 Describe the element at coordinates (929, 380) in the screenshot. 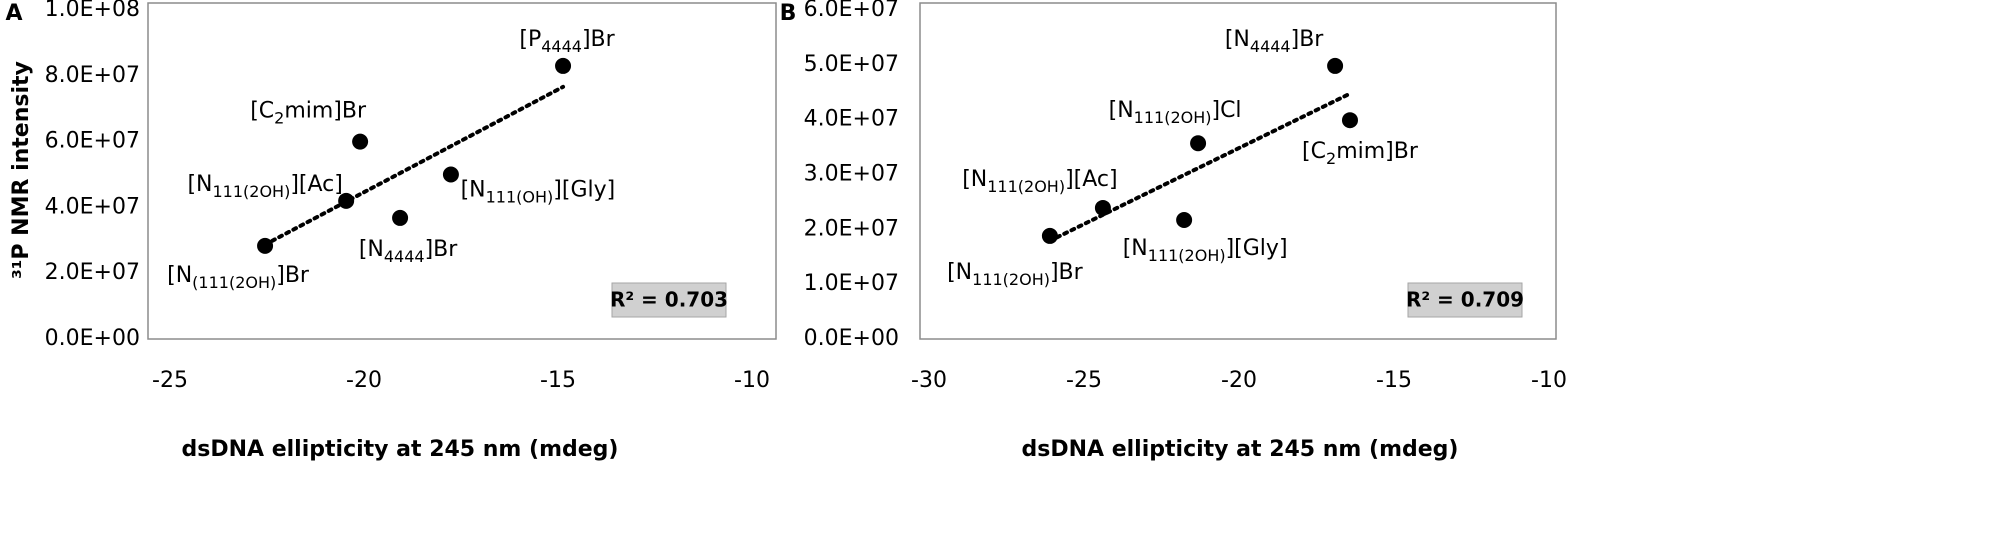

I see `x-tick-label: -30` at that location.